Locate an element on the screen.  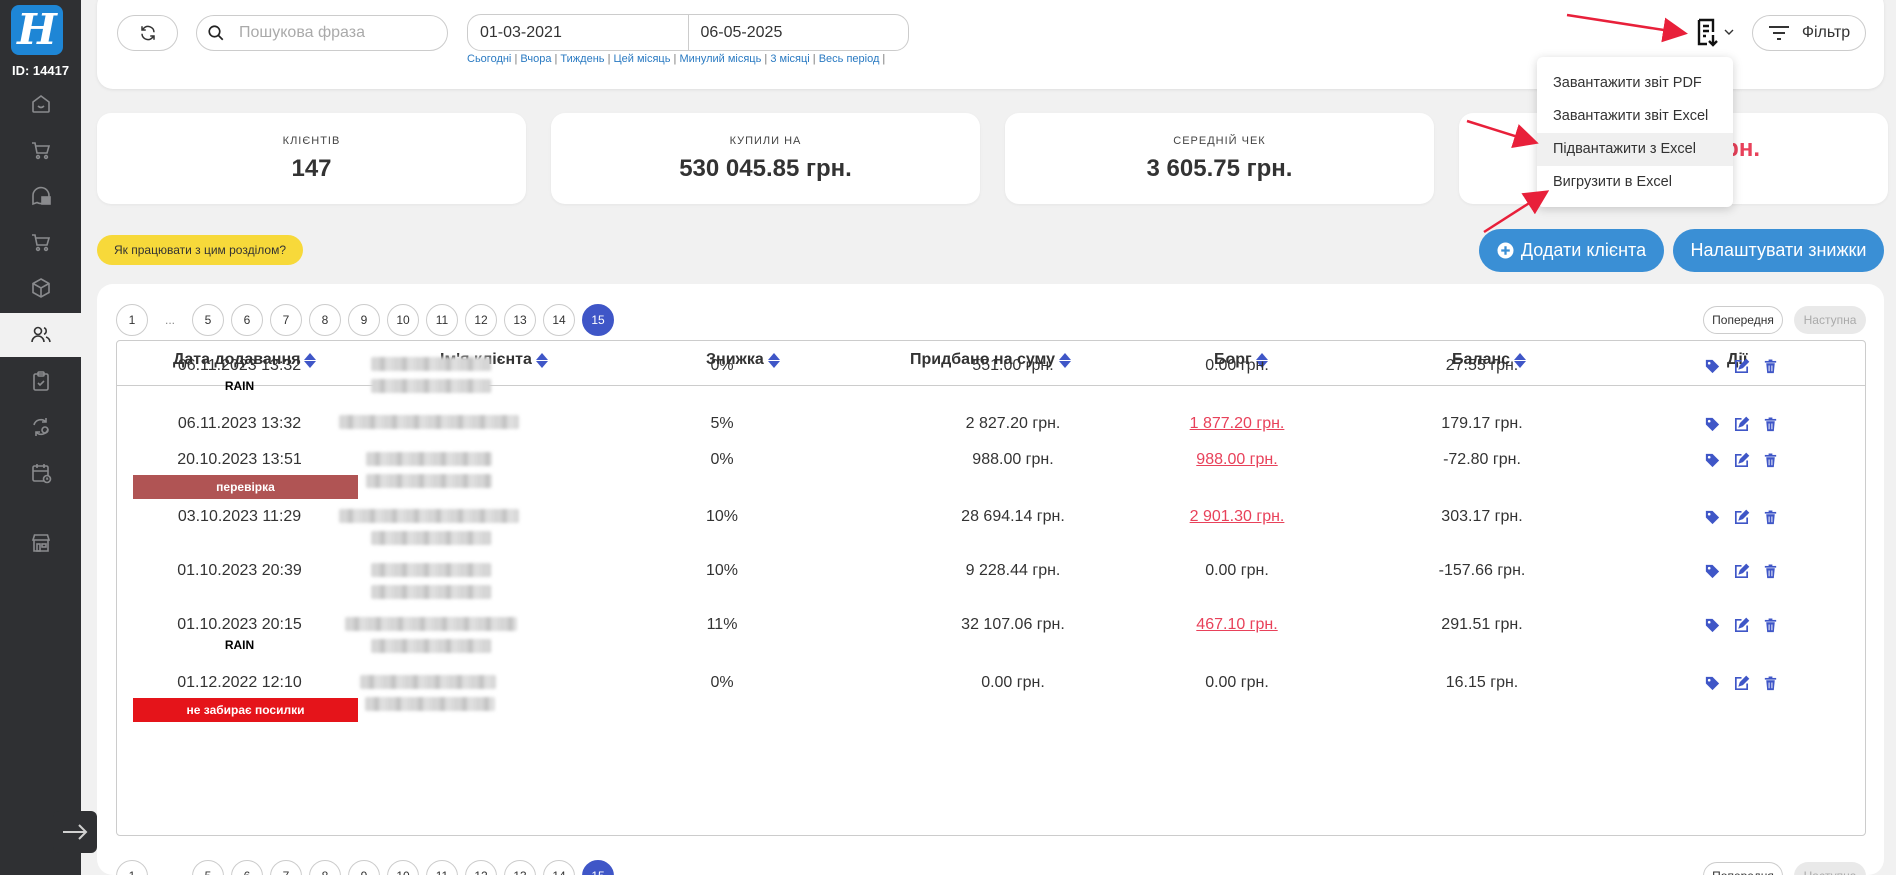
debt-link: 988.00 грн. is located at coordinates (1237, 459).